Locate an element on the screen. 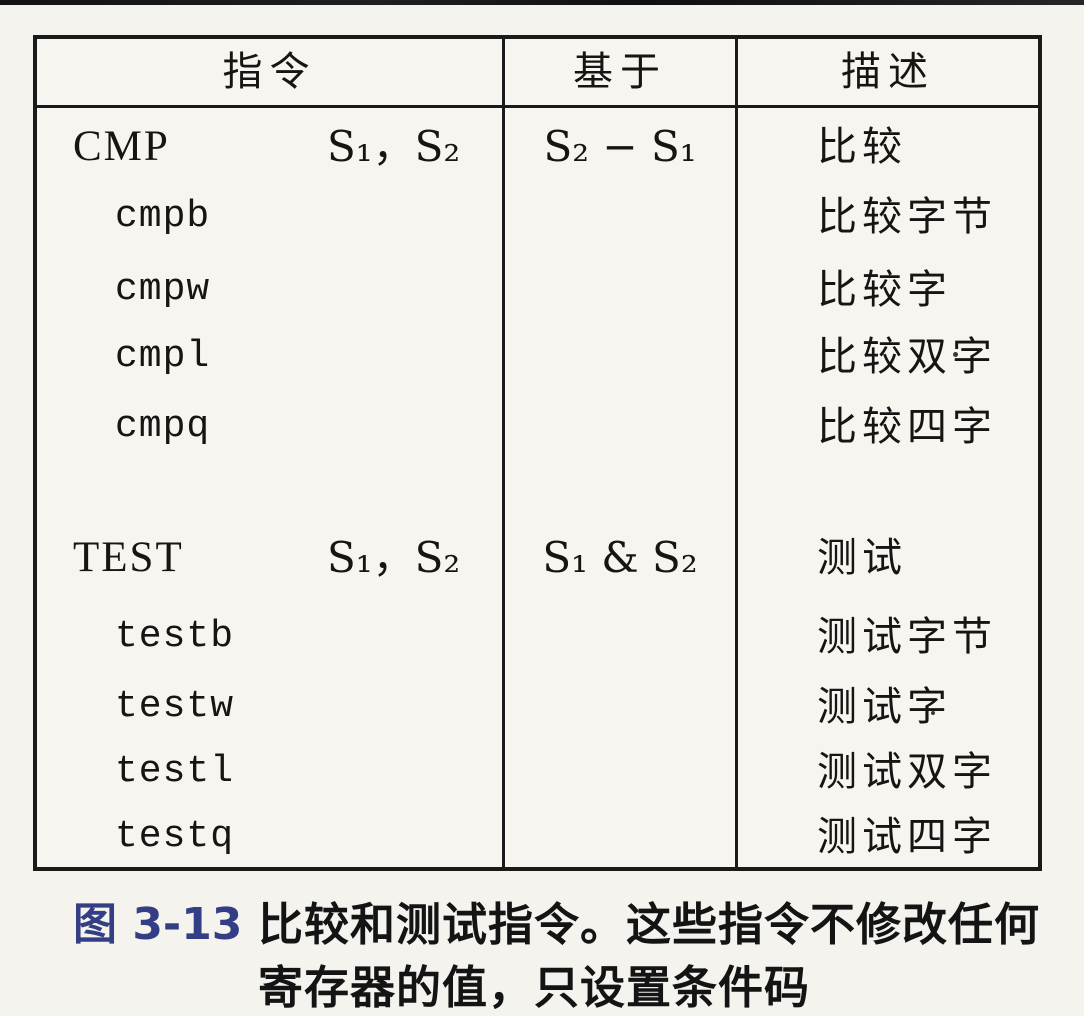 The width and height of the screenshot is (1084, 1016). table-row: testl 测试双字 is located at coordinates (537, 772).